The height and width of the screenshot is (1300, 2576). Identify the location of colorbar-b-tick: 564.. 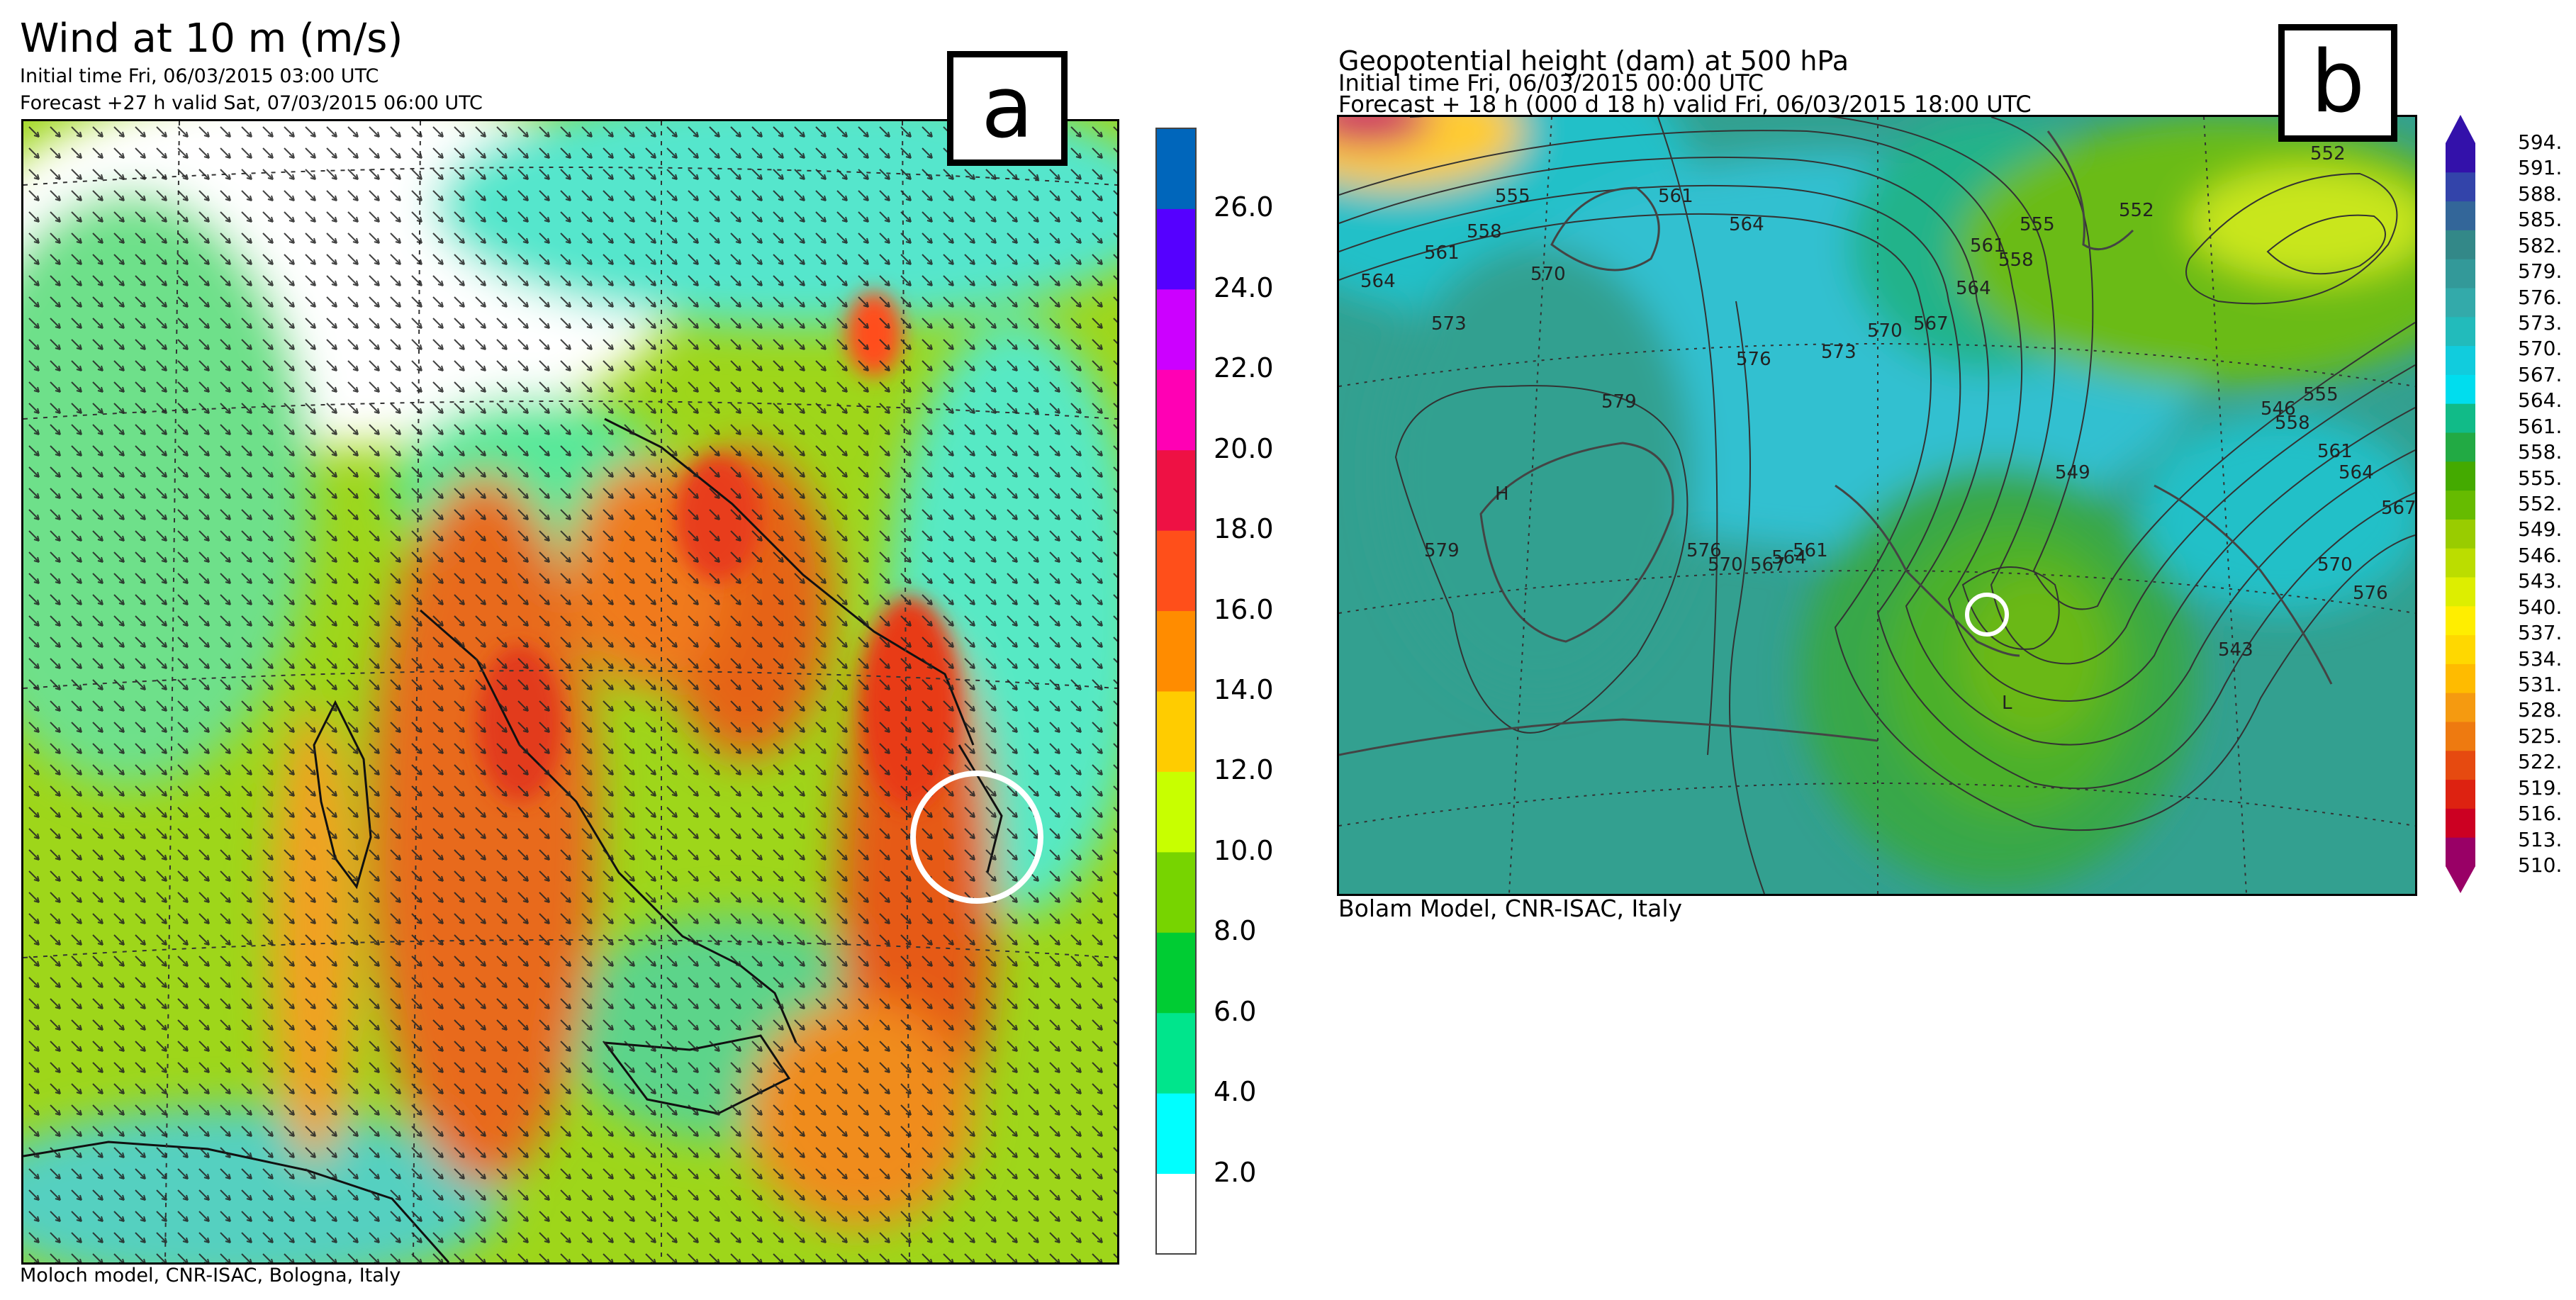
(2540, 400).